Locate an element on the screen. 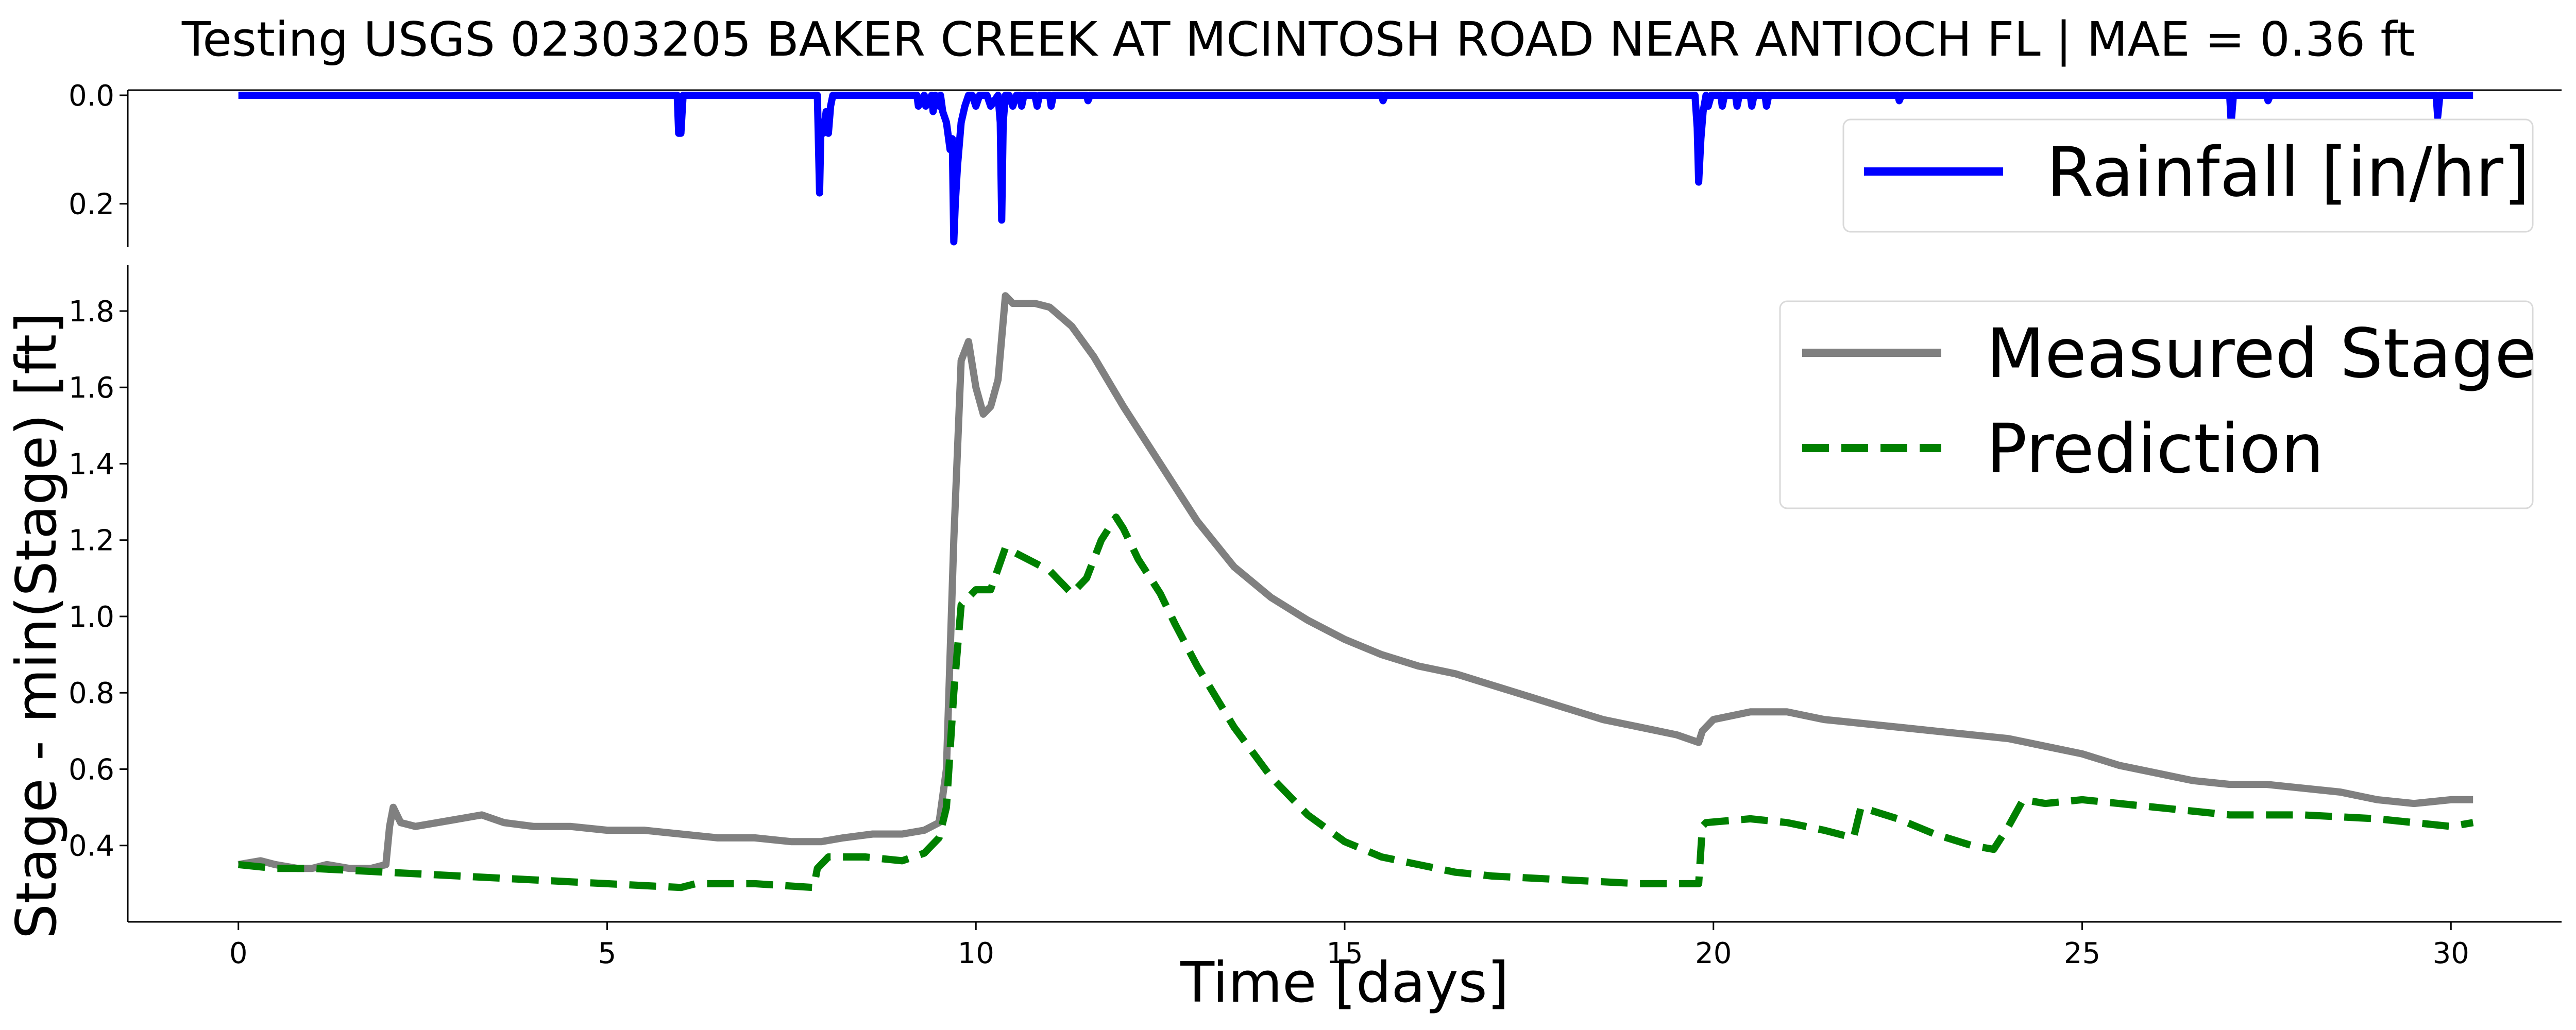 The width and height of the screenshot is (2576, 1030). stage-legend-label: Measured Stage is located at coordinates (2261, 353).